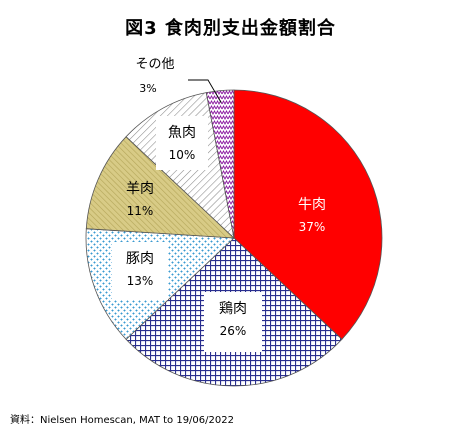 This screenshot has width=461, height=441. What do you see at coordinates (312, 205) in the screenshot?
I see `slice-label-name-1: 牛肉` at bounding box center [312, 205].